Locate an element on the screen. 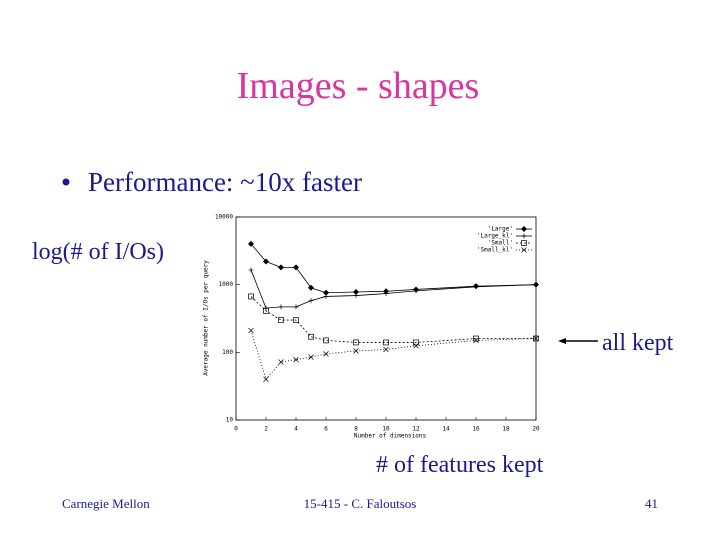 This screenshot has width=720, height=540. bullet is located at coordinates (66, 182).